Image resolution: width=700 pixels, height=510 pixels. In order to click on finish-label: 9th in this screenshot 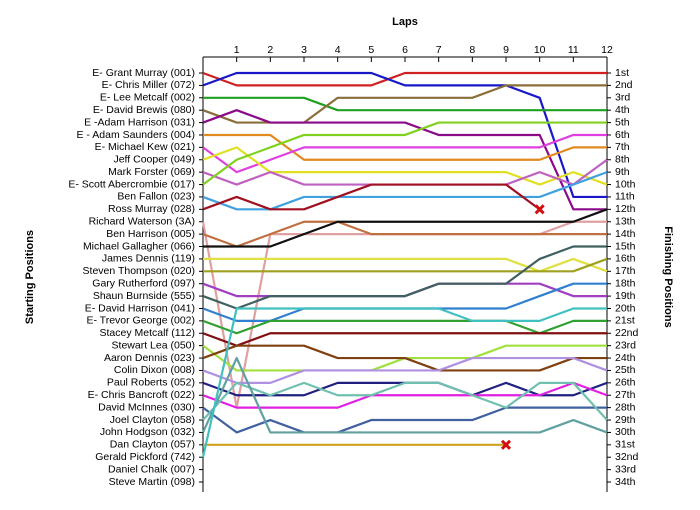, I will do `click(622, 172)`.